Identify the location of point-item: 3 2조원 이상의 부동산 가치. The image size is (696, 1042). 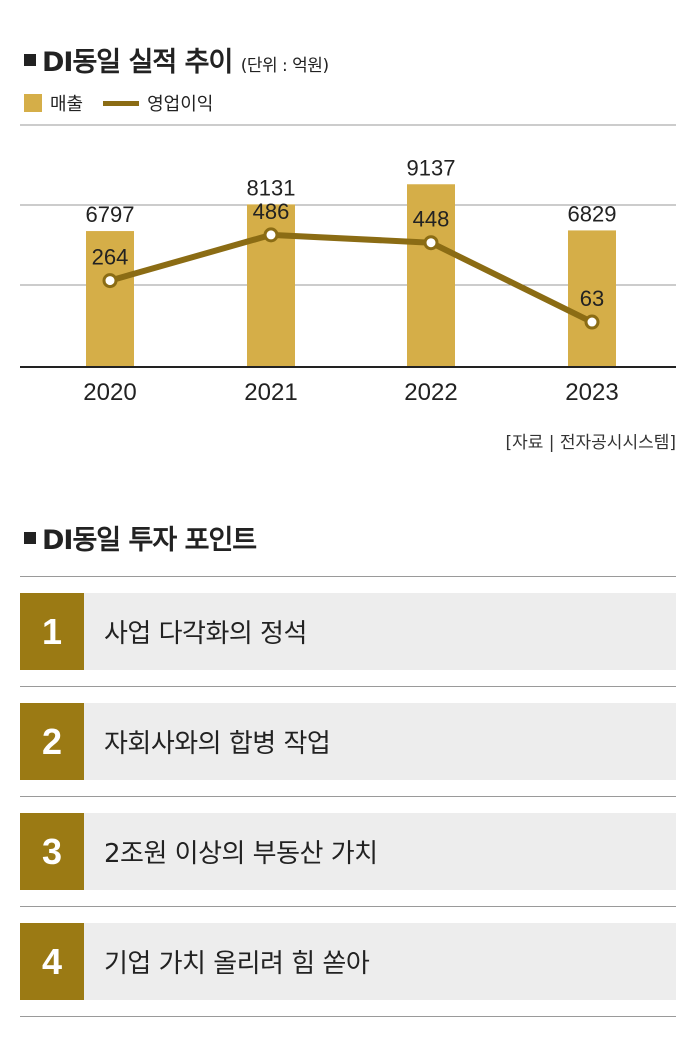
(348, 851).